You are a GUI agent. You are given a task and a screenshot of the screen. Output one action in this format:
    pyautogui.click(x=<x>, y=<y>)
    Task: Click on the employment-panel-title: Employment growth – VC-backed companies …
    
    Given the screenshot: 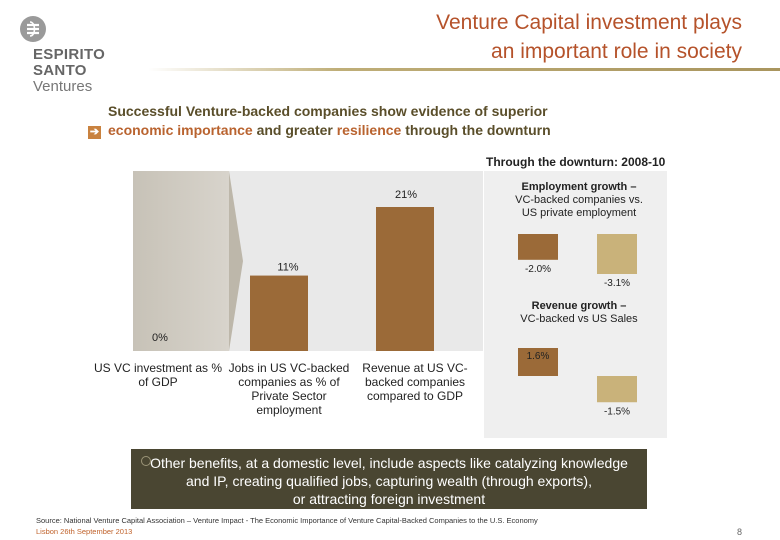 What is the action you would take?
    pyautogui.click(x=579, y=200)
    